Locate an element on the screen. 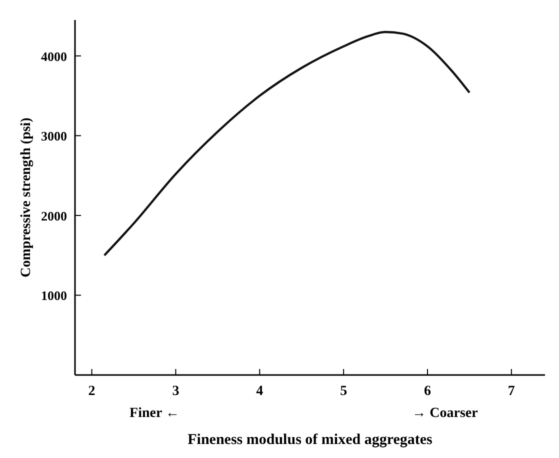  y-tick-label: 4000 is located at coordinates (54, 56).